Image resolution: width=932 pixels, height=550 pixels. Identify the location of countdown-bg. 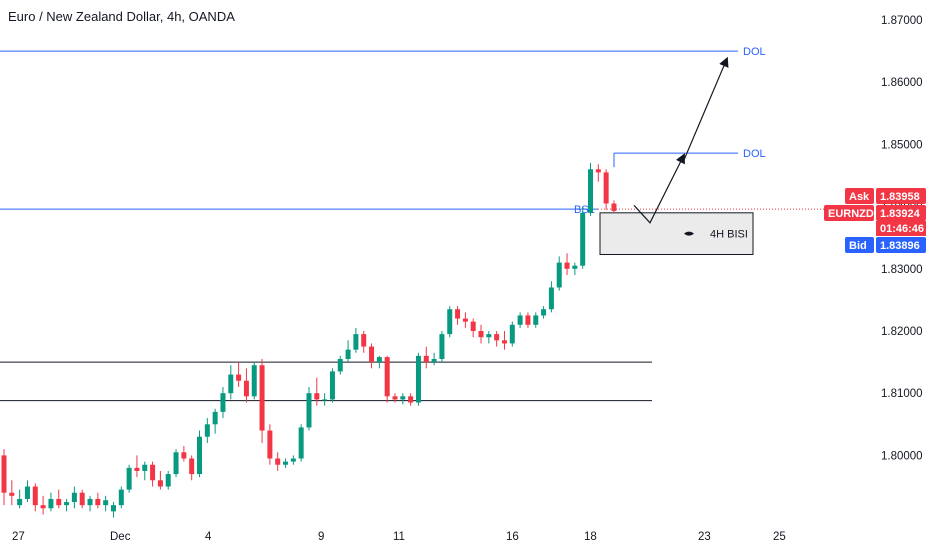
(901, 228).